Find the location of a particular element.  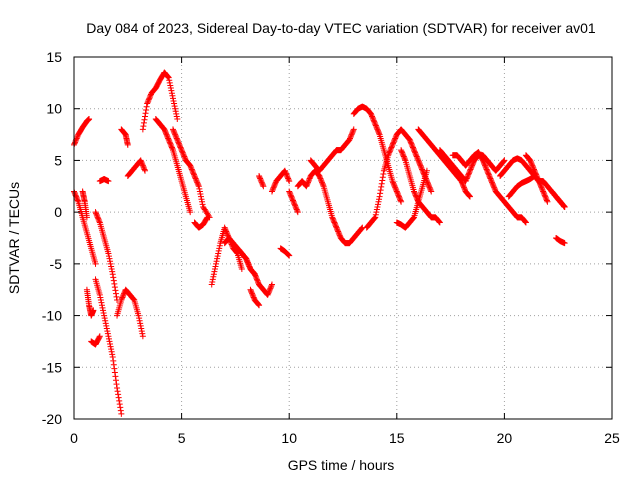

series-sat-y is located at coordinates (341, 209).